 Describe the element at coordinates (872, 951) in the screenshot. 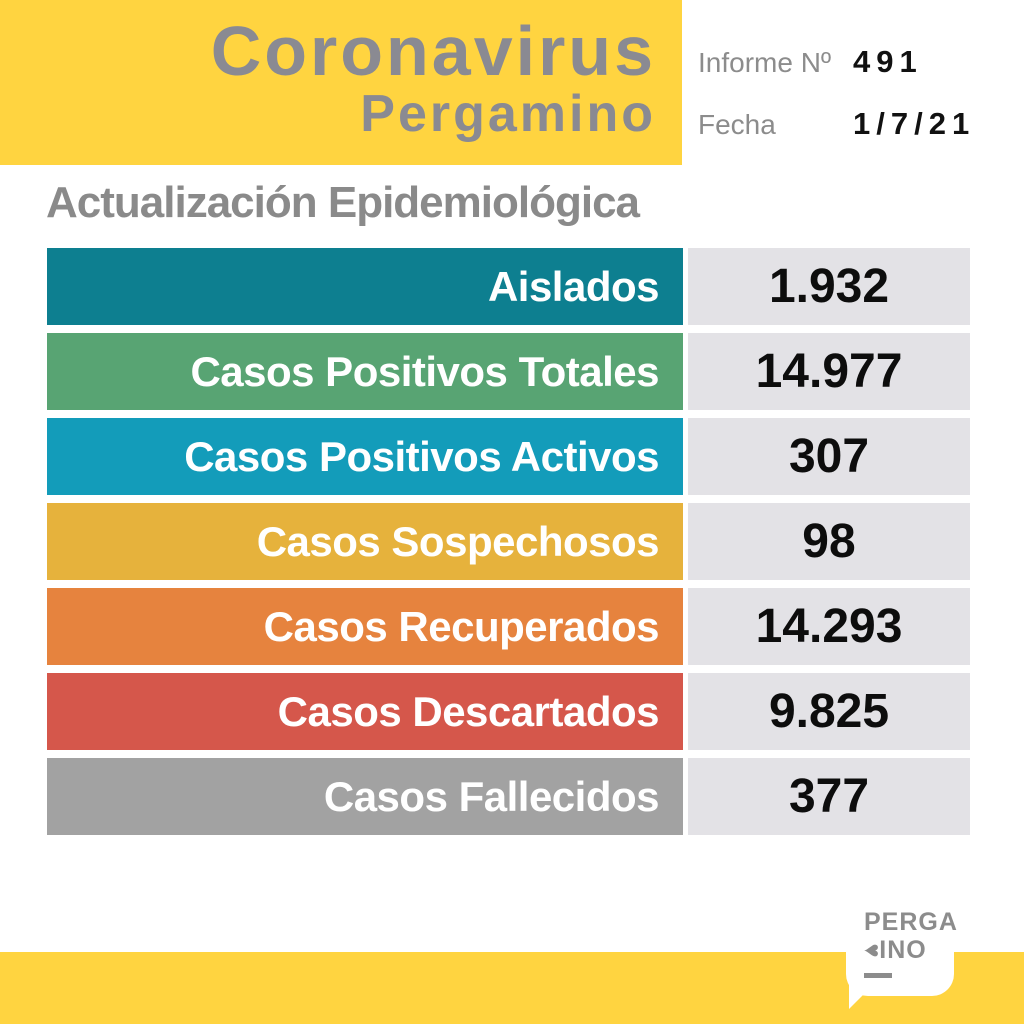

I see `heart-icon: ♥` at that location.